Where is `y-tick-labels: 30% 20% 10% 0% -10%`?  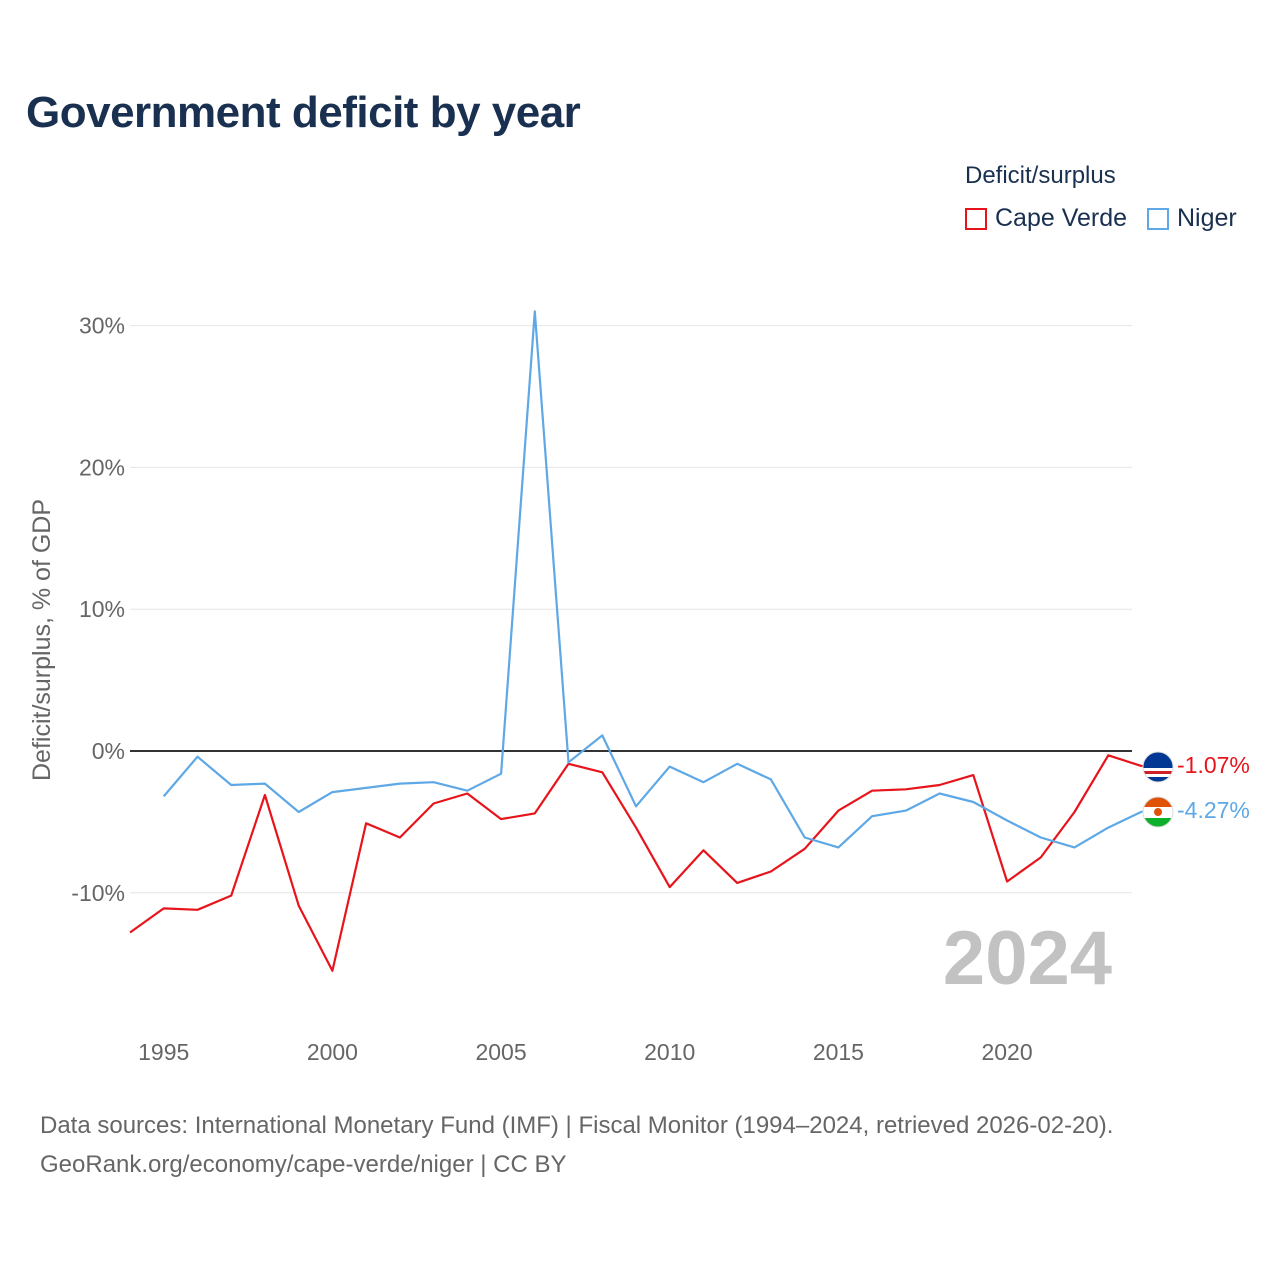
y-tick-labels: 30% 20% 10% 0% -10% is located at coordinates (98, 609).